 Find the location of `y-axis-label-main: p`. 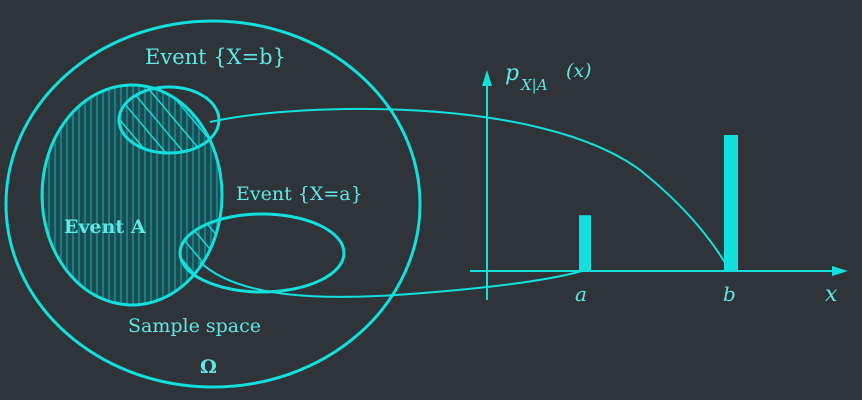

y-axis-label-main: p is located at coordinates (512, 73).